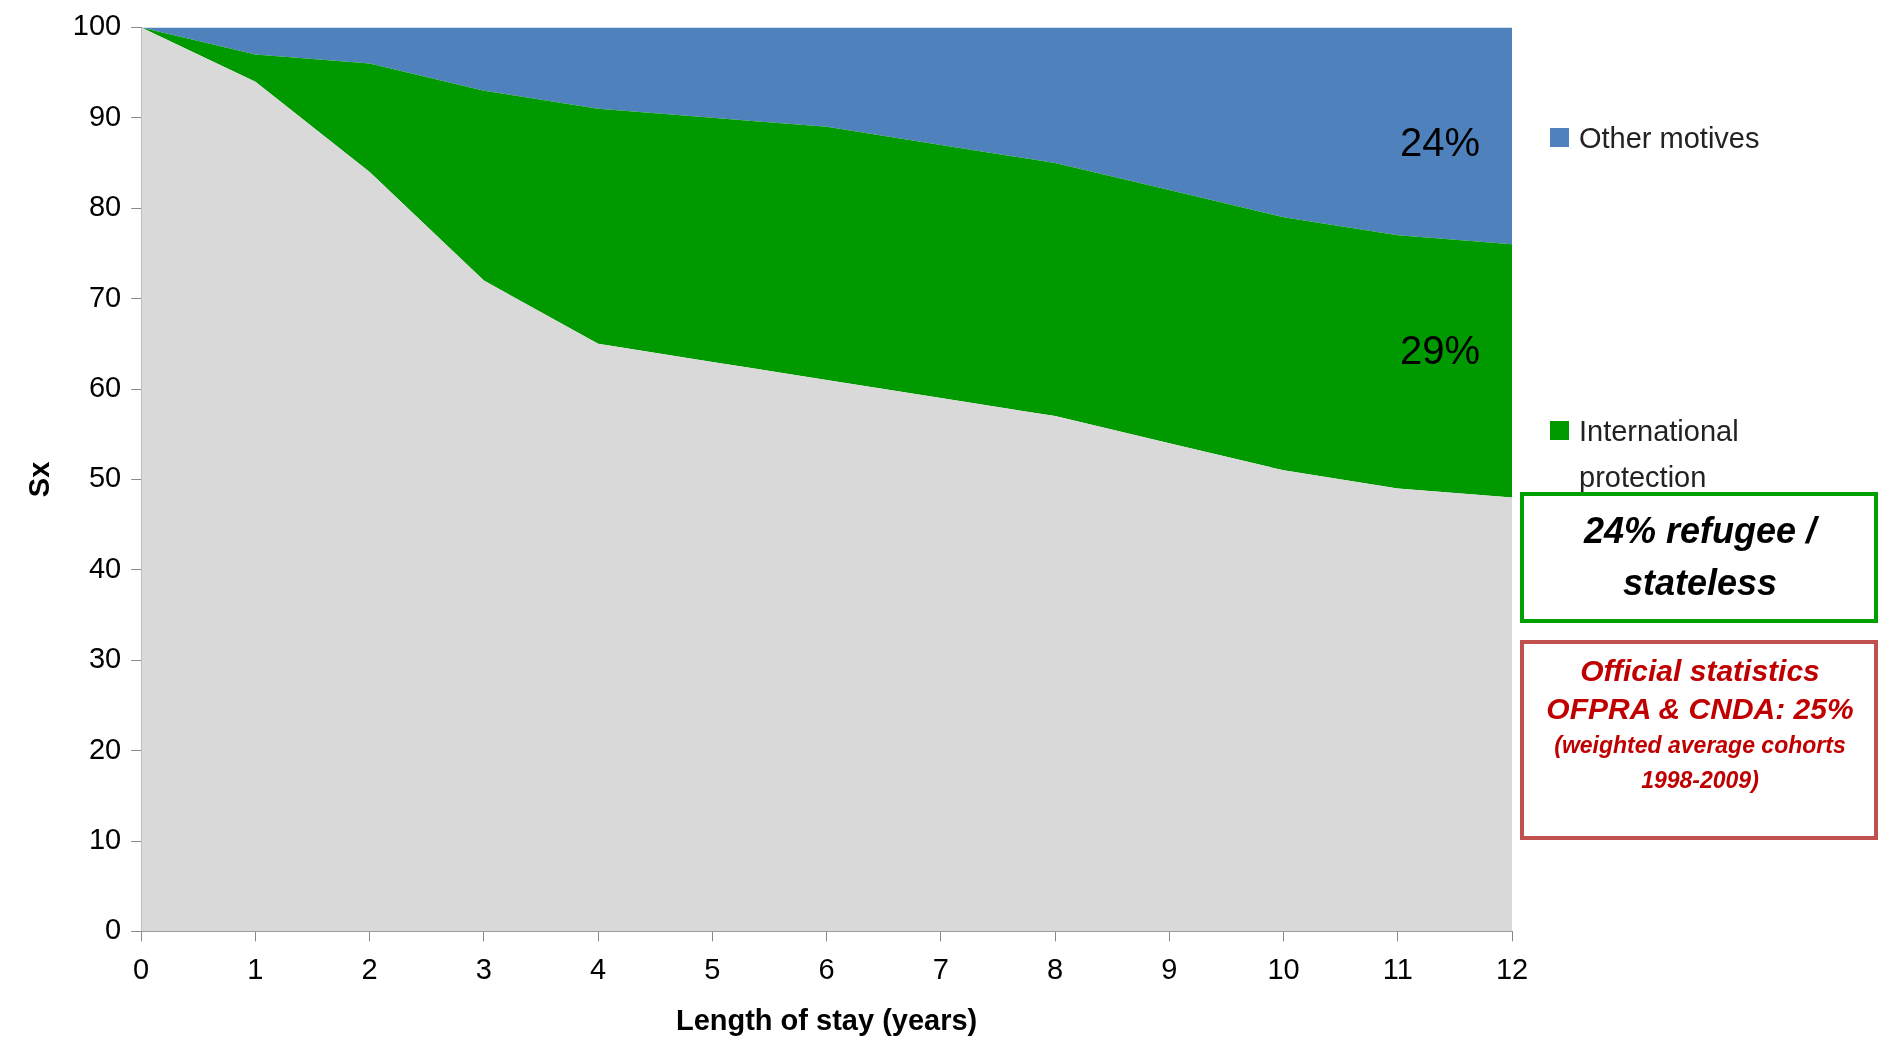 The width and height of the screenshot is (1880, 1053). I want to click on y-tick-label: 100, so click(97, 25).